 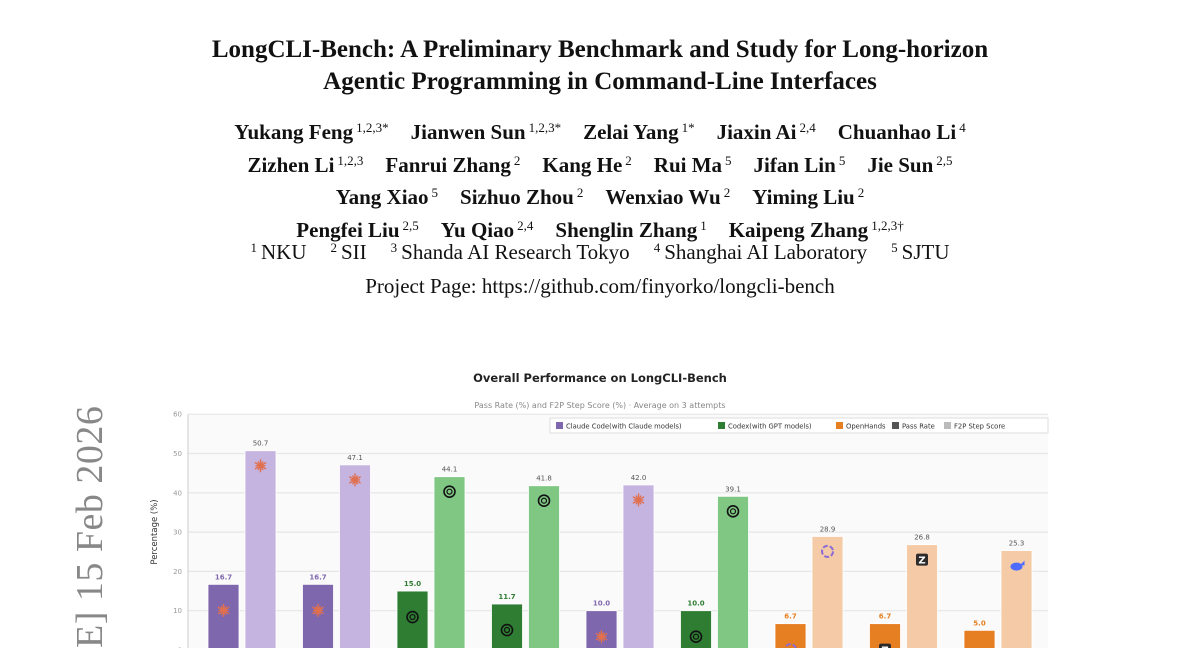 What do you see at coordinates (387, 197) in the screenshot?
I see `author: Yang Xiao 5` at bounding box center [387, 197].